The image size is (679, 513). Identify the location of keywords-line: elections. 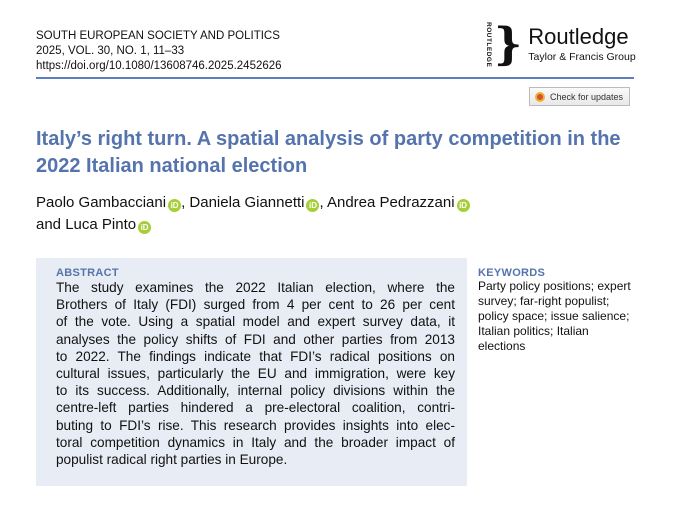
(502, 346).